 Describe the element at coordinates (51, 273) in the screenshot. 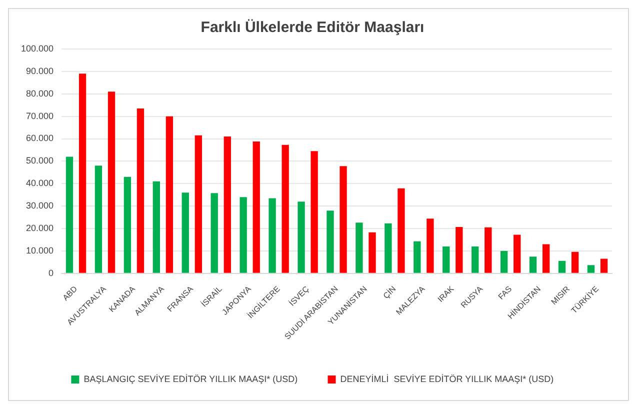

I see `y-tick-label: 0` at that location.